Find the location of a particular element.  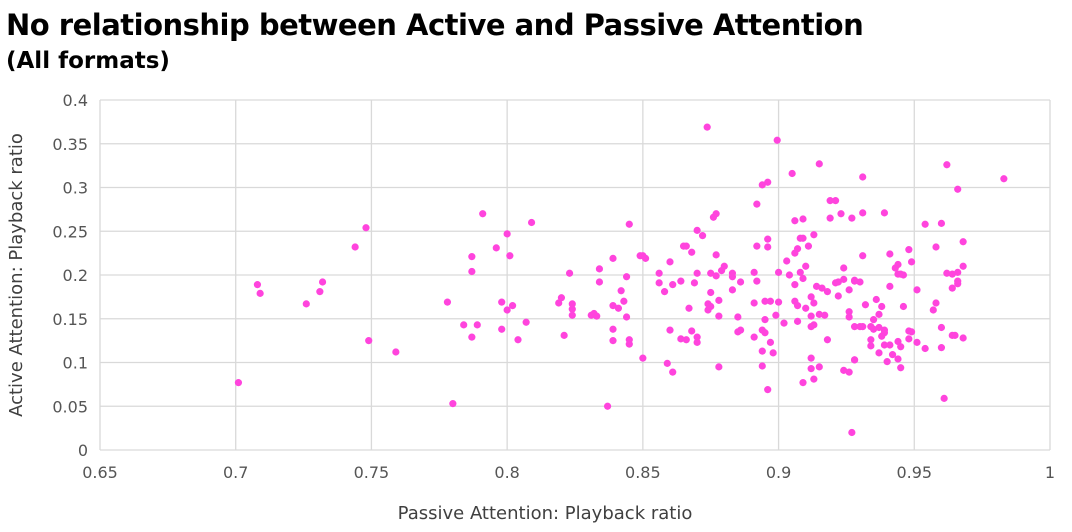

x-tick-label: 0.9 is located at coordinates (778, 472).